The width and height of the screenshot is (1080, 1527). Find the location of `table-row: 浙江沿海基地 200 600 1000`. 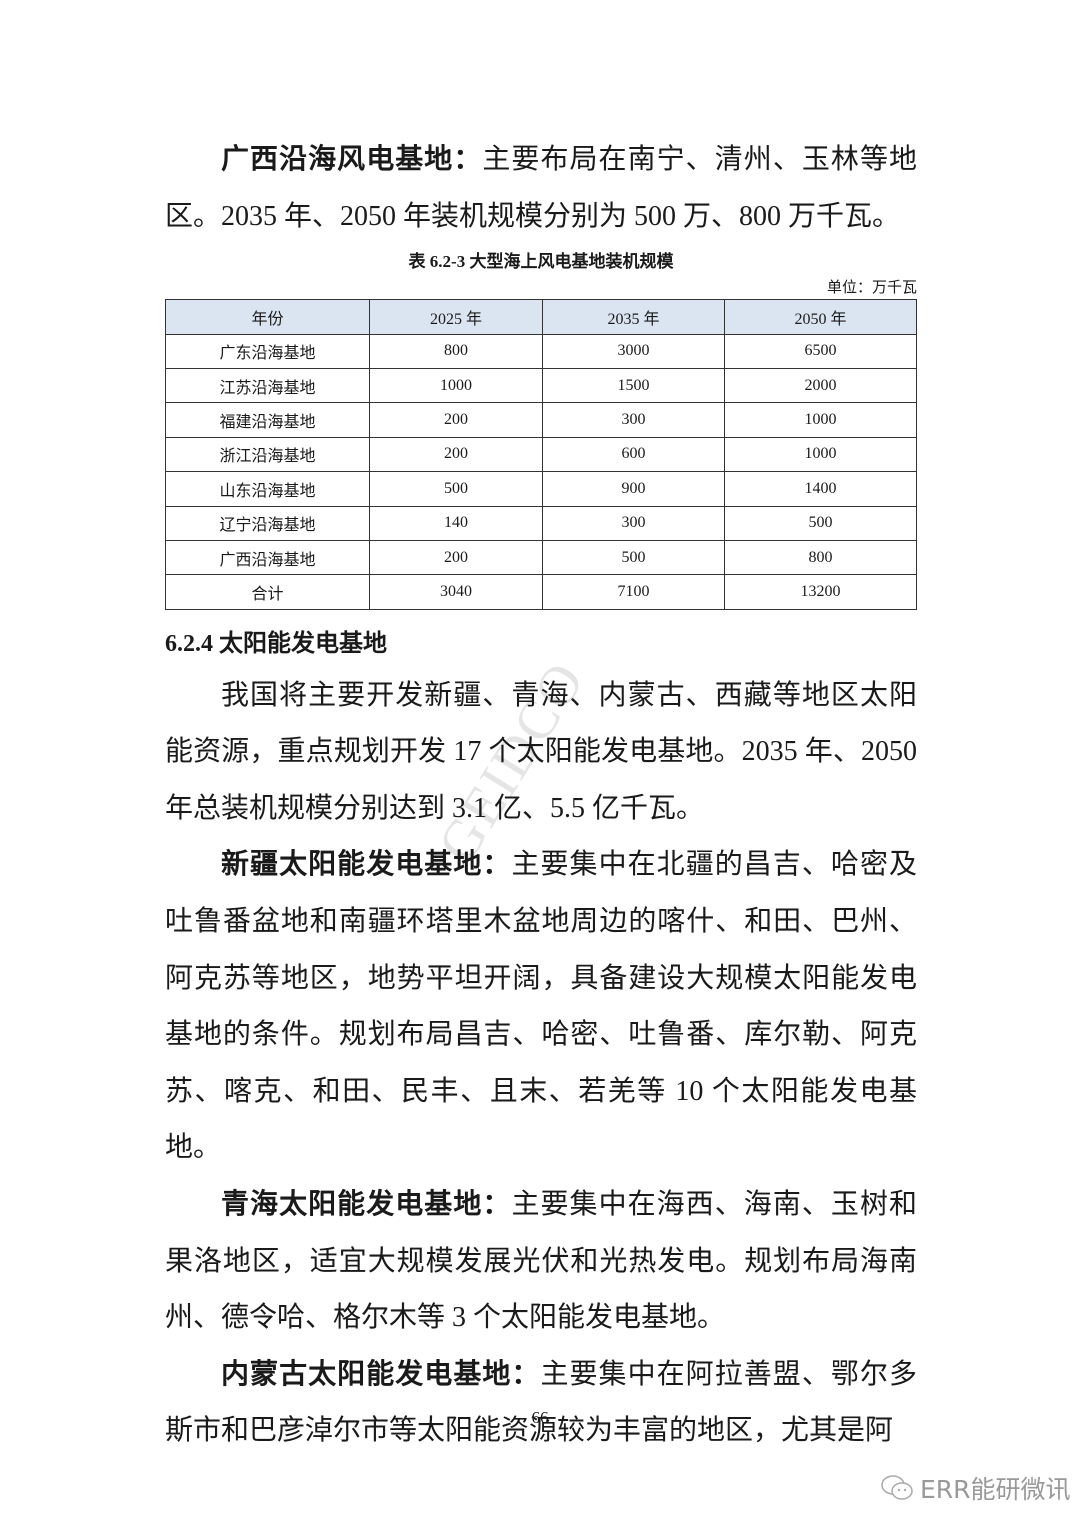

table-row: 浙江沿海基地 200 600 1000 is located at coordinates (541, 454).